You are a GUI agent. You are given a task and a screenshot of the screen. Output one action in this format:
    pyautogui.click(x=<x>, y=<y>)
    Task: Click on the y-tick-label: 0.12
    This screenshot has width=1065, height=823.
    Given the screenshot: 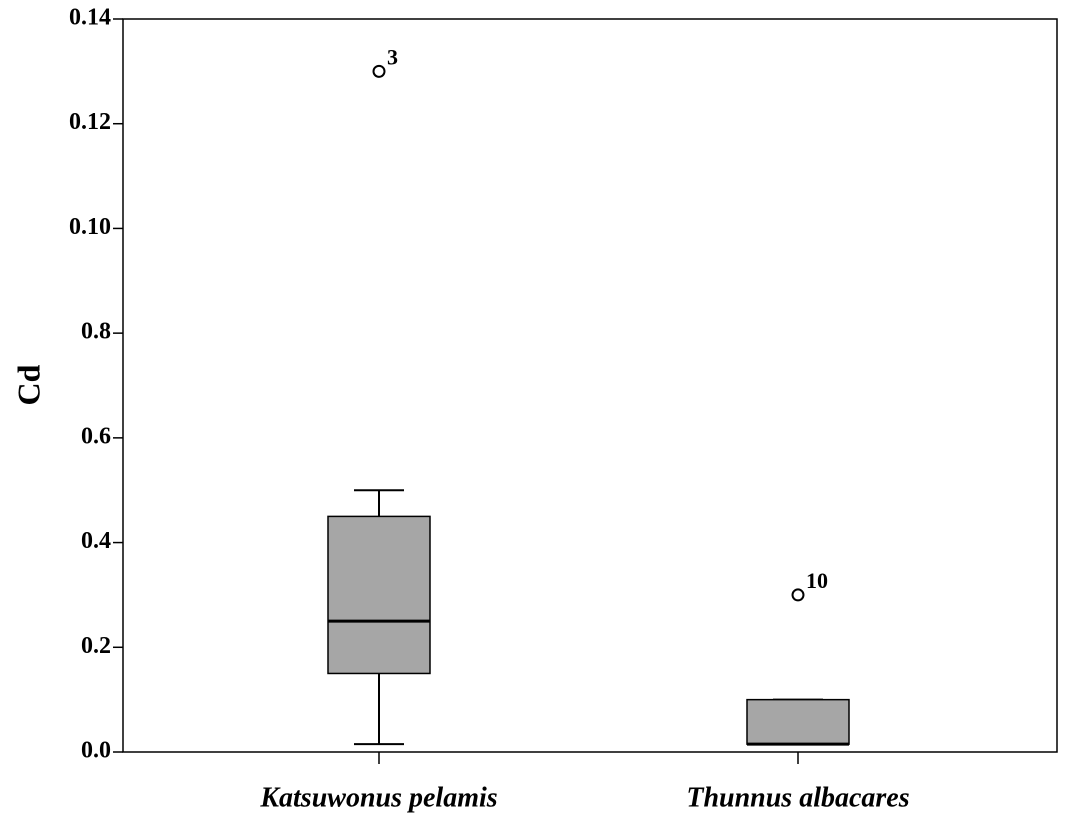 What is the action you would take?
    pyautogui.click(x=90, y=122)
    